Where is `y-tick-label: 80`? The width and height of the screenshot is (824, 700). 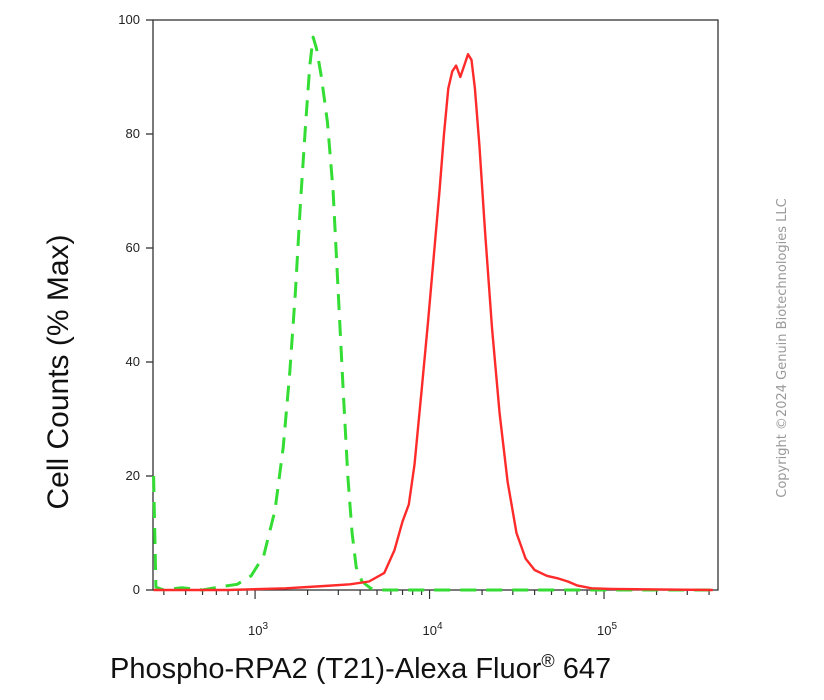
y-tick-label: 80 is located at coordinates (133, 133).